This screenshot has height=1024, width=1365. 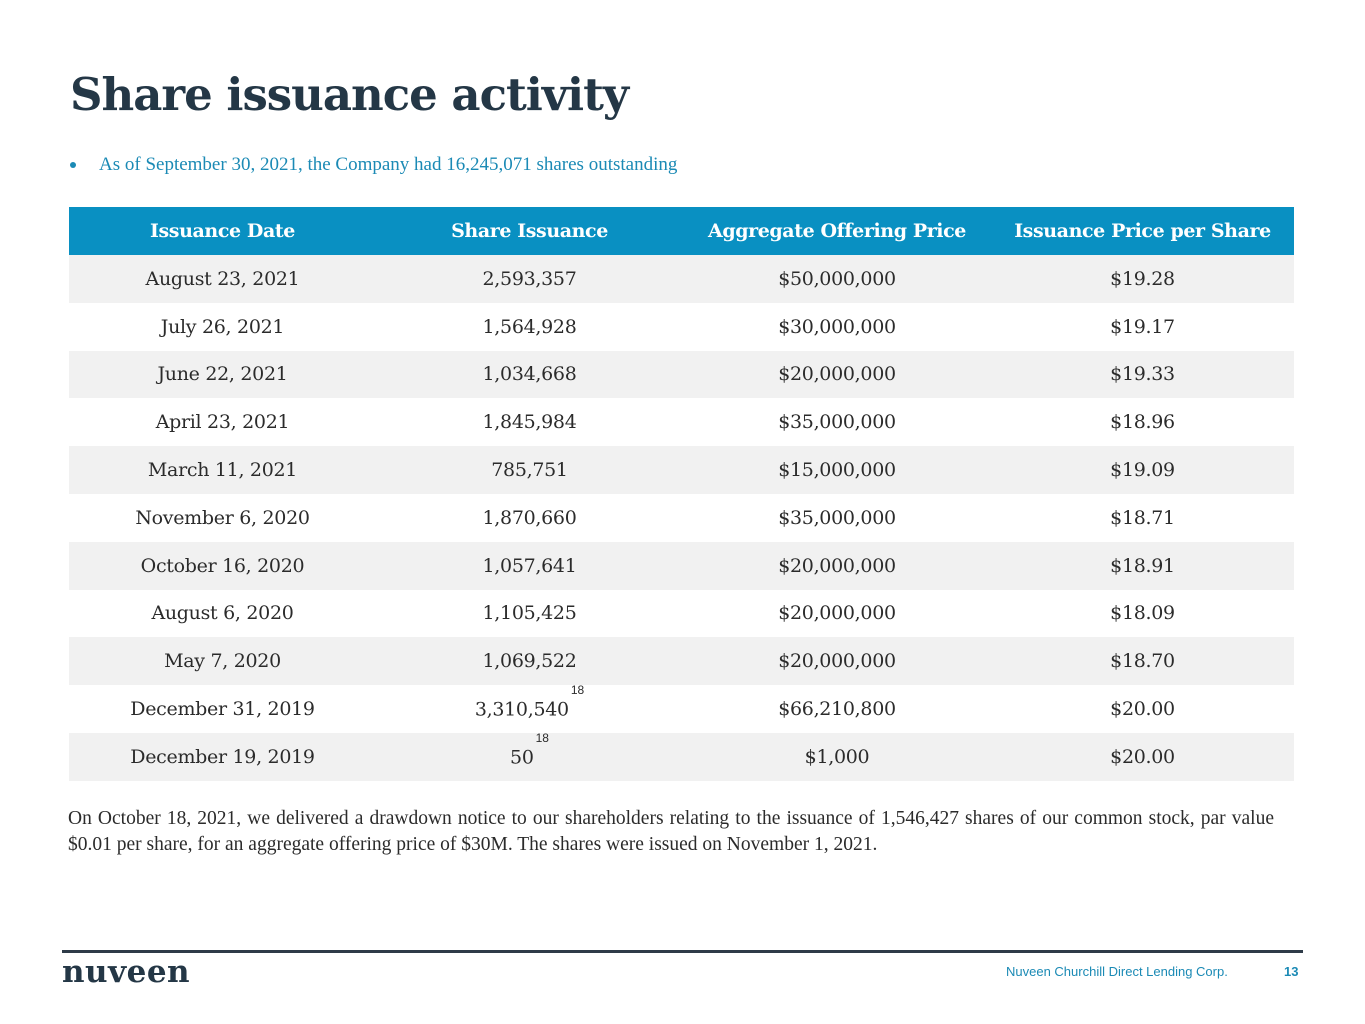 I want to click on share-issuance: 1,057,641, so click(x=529, y=565).